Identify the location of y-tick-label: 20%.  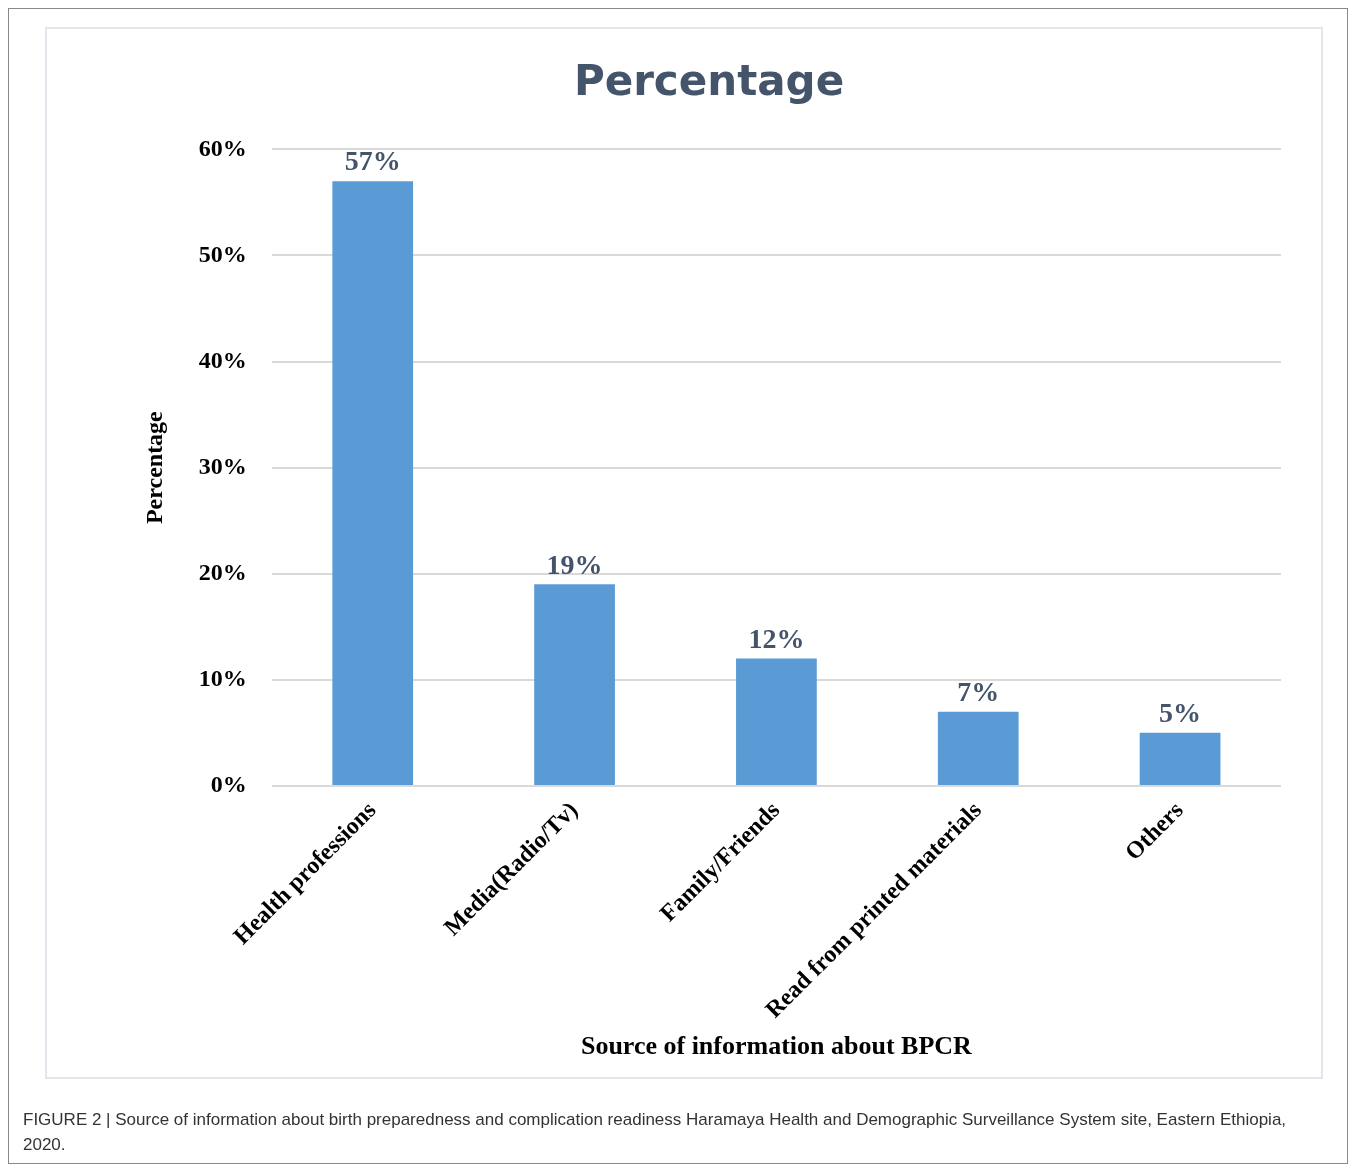
(222, 571).